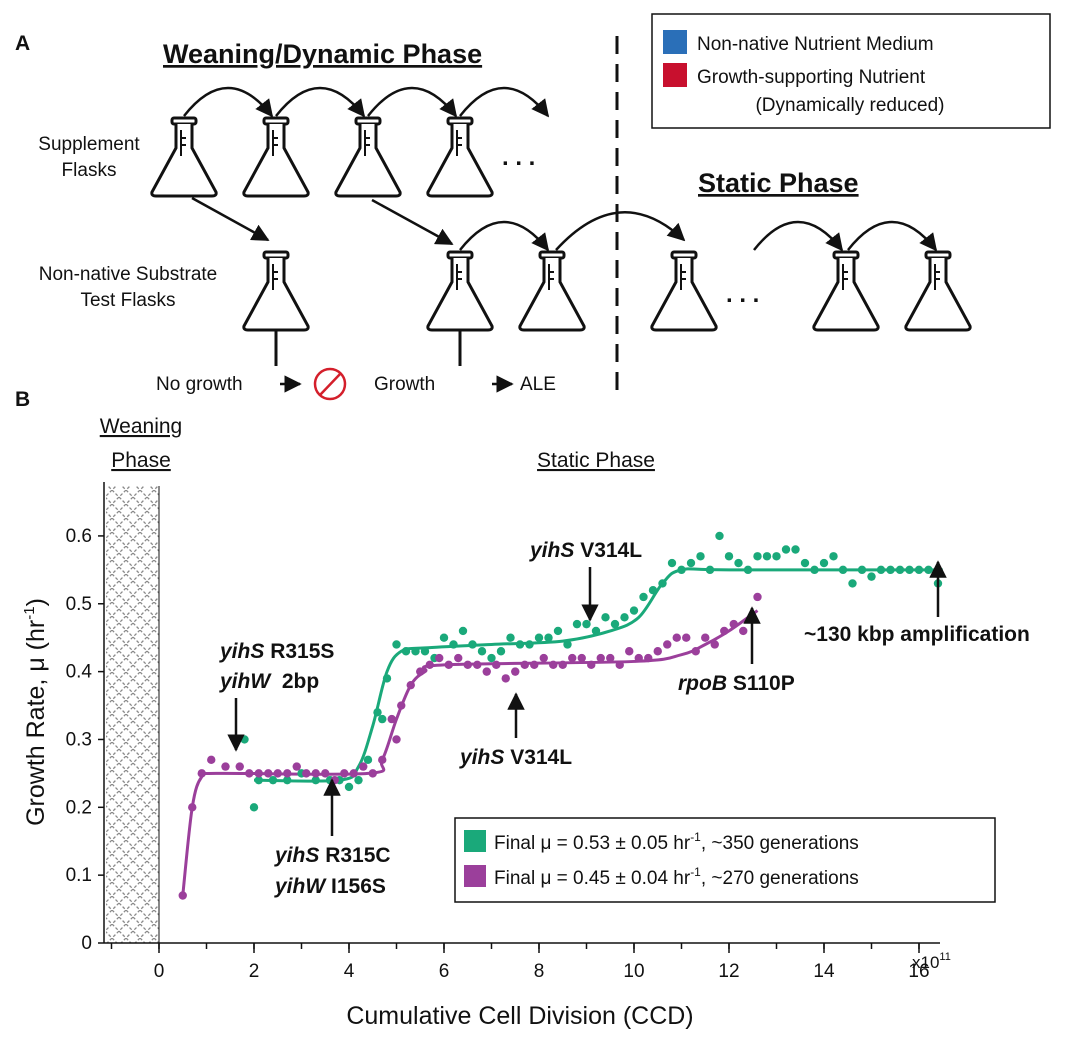 The width and height of the screenshot is (1077, 1041). What do you see at coordinates (128, 274) in the screenshot?
I see `test-label-1: Non-native Substrate` at bounding box center [128, 274].